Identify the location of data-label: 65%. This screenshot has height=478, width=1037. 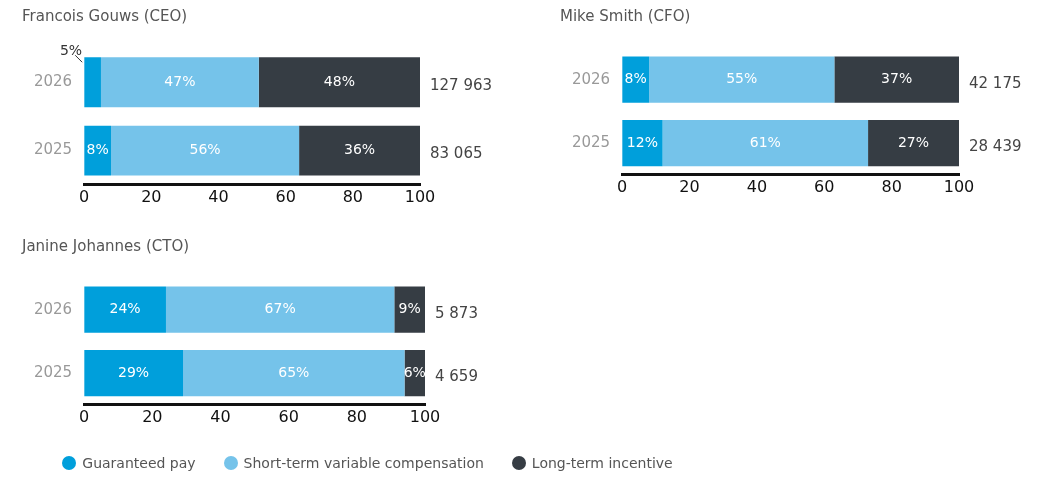
(294, 371).